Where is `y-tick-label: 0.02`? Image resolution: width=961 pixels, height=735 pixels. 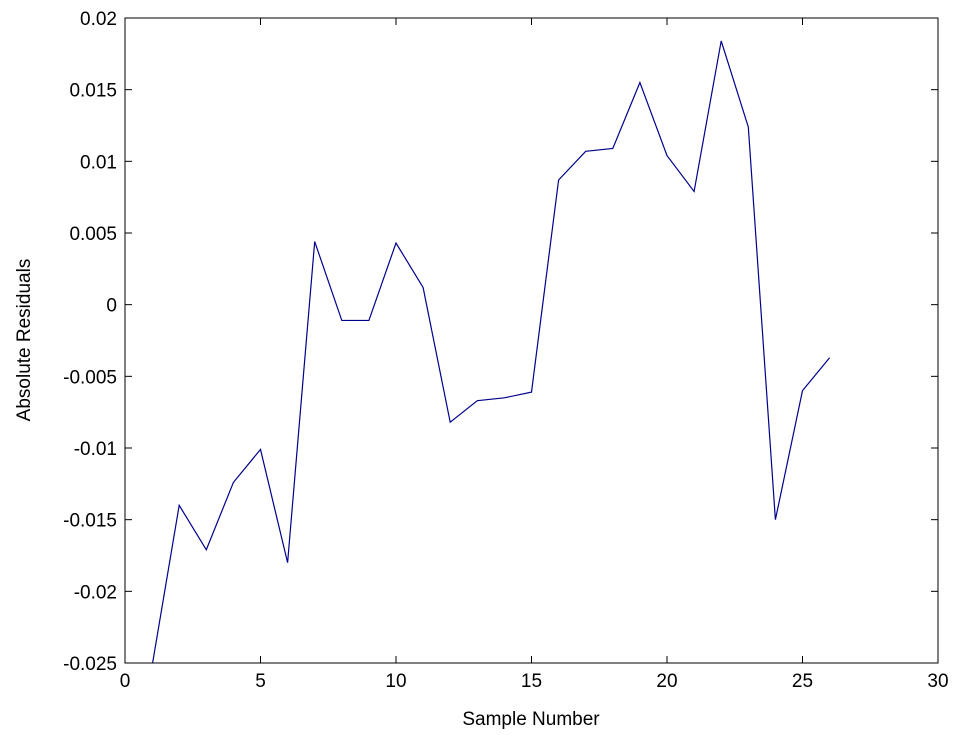 y-tick-label: 0.02 is located at coordinates (98, 19).